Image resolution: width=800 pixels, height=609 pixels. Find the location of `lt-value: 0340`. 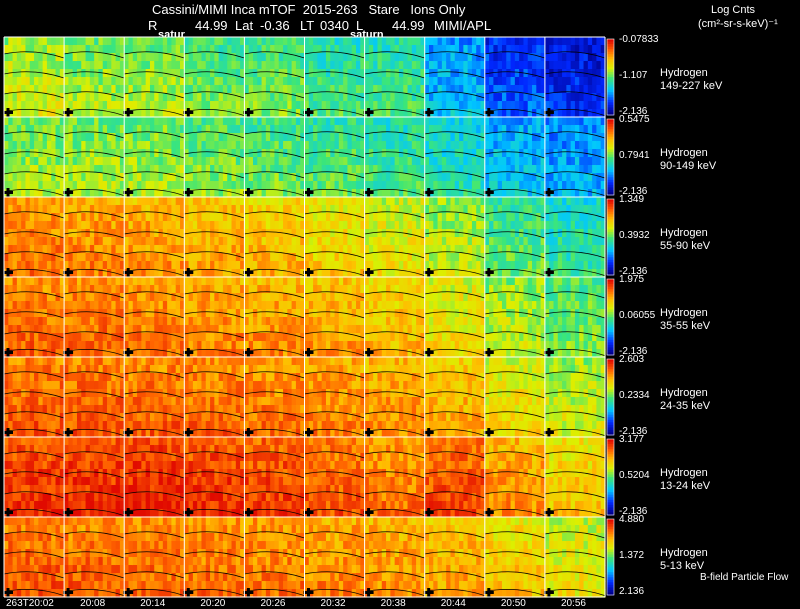

lt-value: 0340 is located at coordinates (334, 25).